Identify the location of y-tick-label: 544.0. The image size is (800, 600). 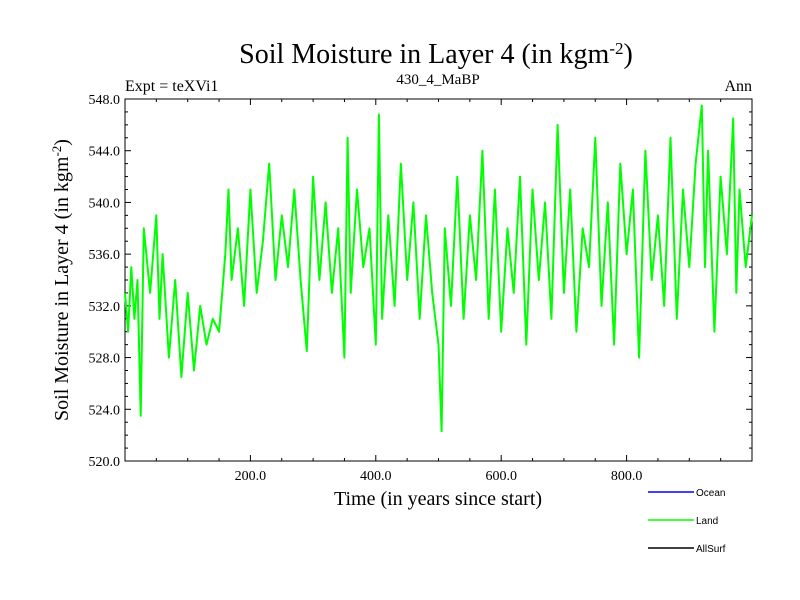
(105, 152).